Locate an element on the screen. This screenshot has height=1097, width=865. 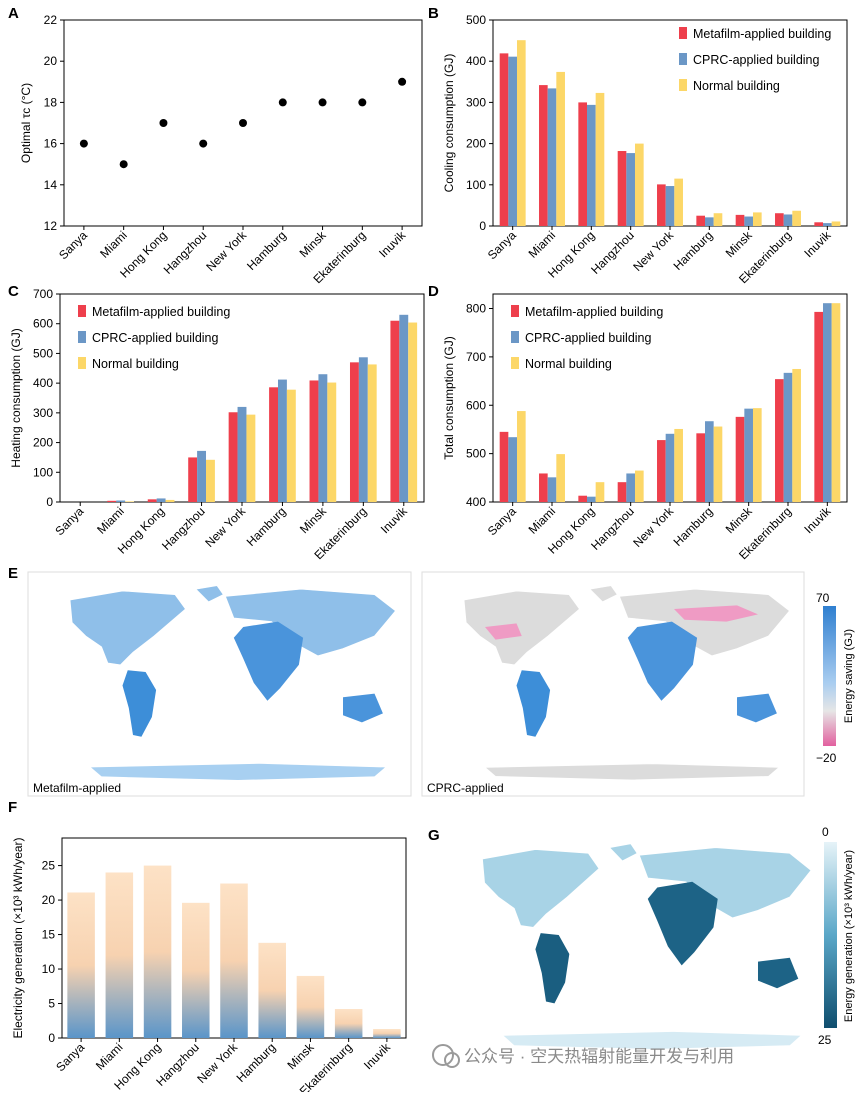
y-axis-label: Electricity generation (×10³ kWh/year) is located at coordinates (18, 937).